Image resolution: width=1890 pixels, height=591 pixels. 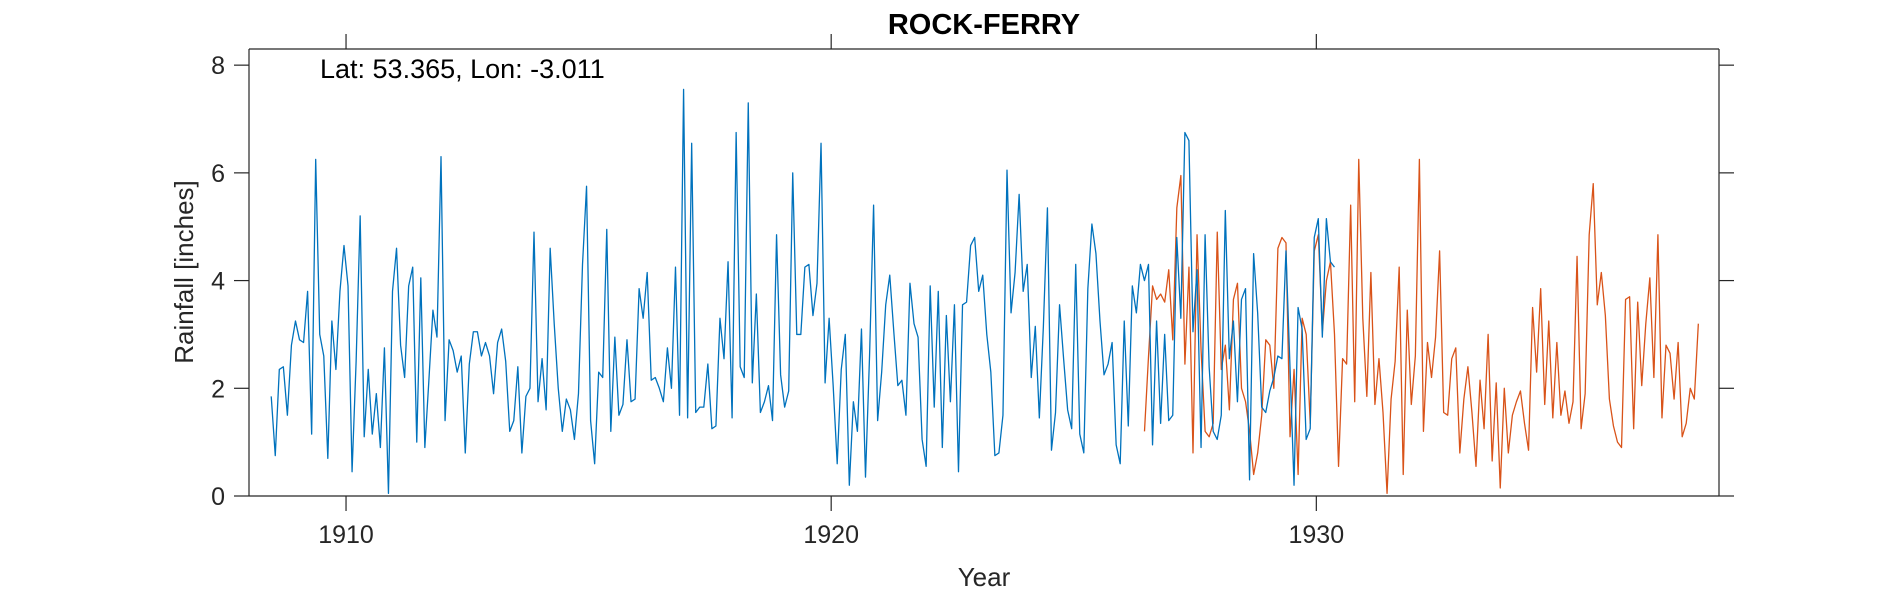 What do you see at coordinates (218, 389) in the screenshot?
I see `y-tick-label: 2` at bounding box center [218, 389].